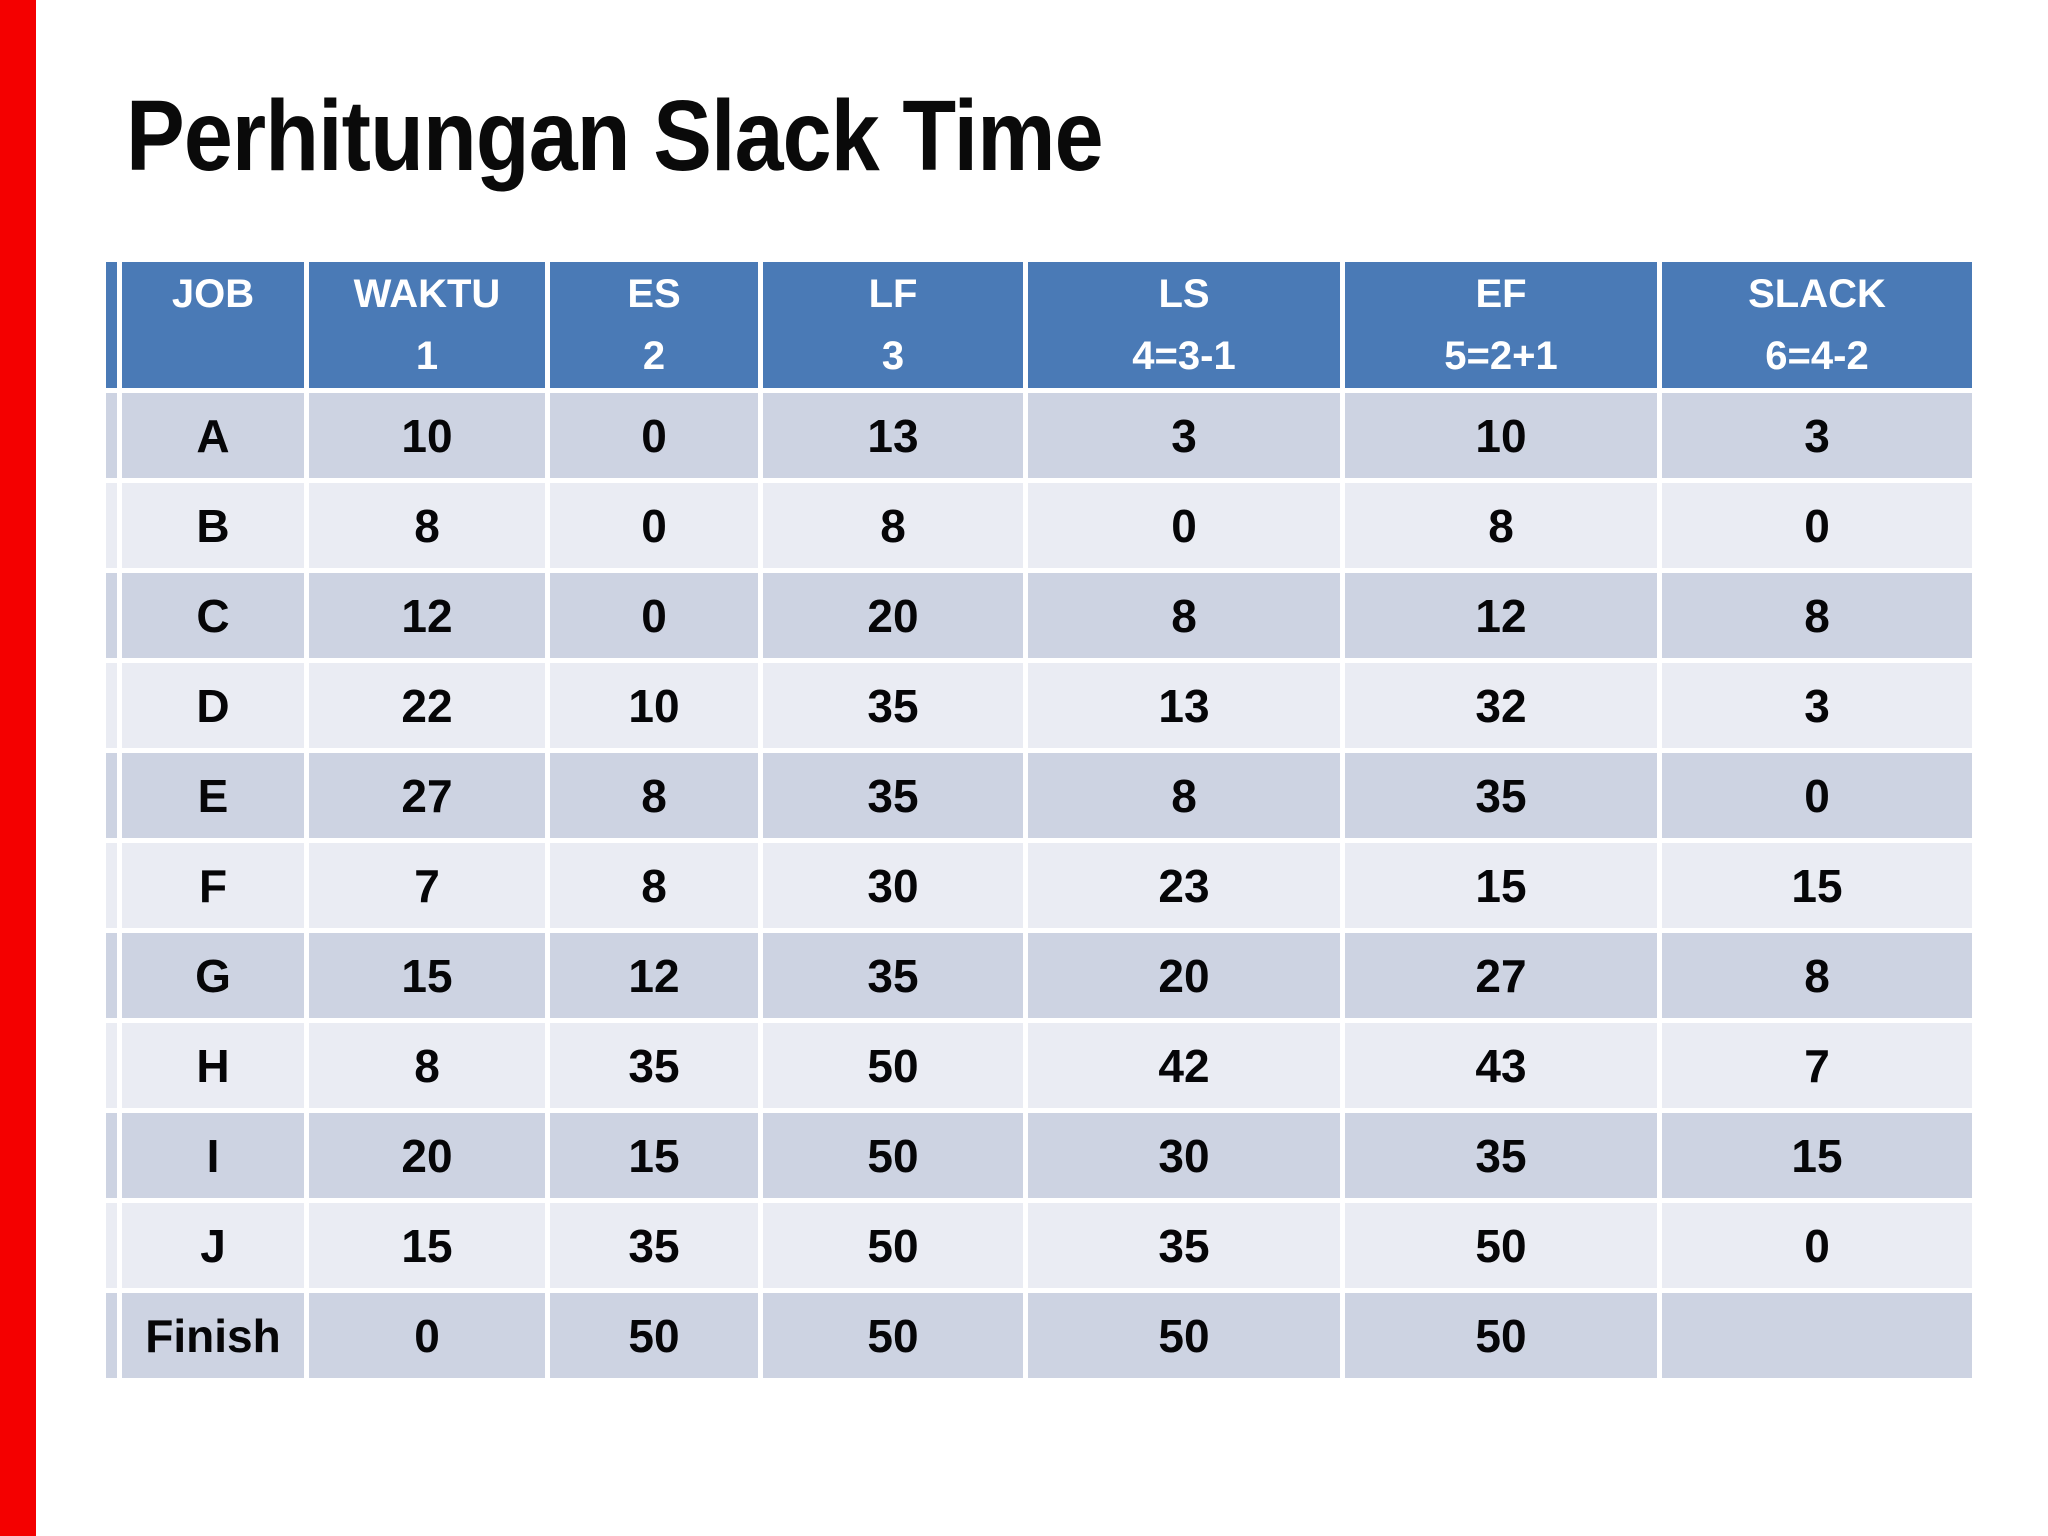 This screenshot has height=1536, width=2048. What do you see at coordinates (654, 325) in the screenshot?
I see `header-es: ES 2` at bounding box center [654, 325].